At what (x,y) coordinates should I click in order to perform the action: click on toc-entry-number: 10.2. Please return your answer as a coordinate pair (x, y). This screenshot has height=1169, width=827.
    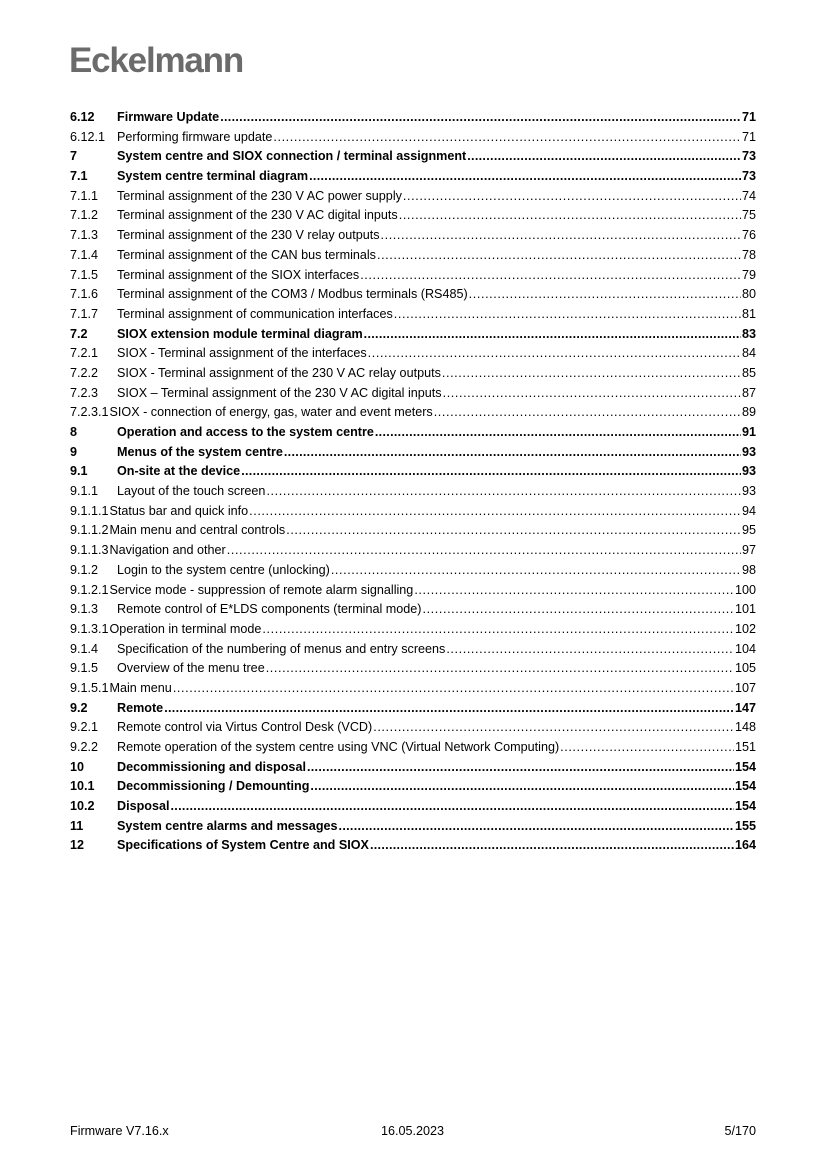
    Looking at the image, I should click on (82, 806).